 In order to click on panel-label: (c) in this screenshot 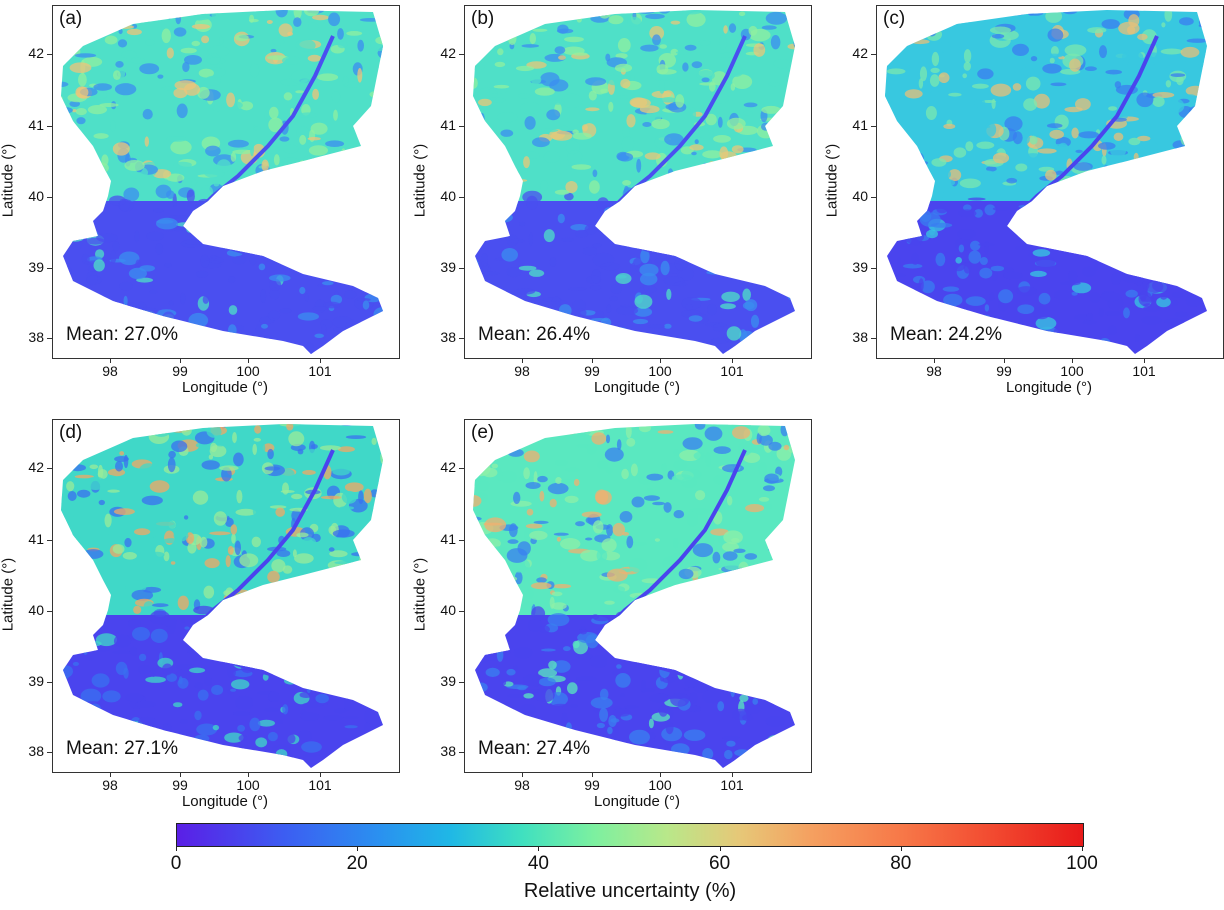, I will do `click(894, 18)`.